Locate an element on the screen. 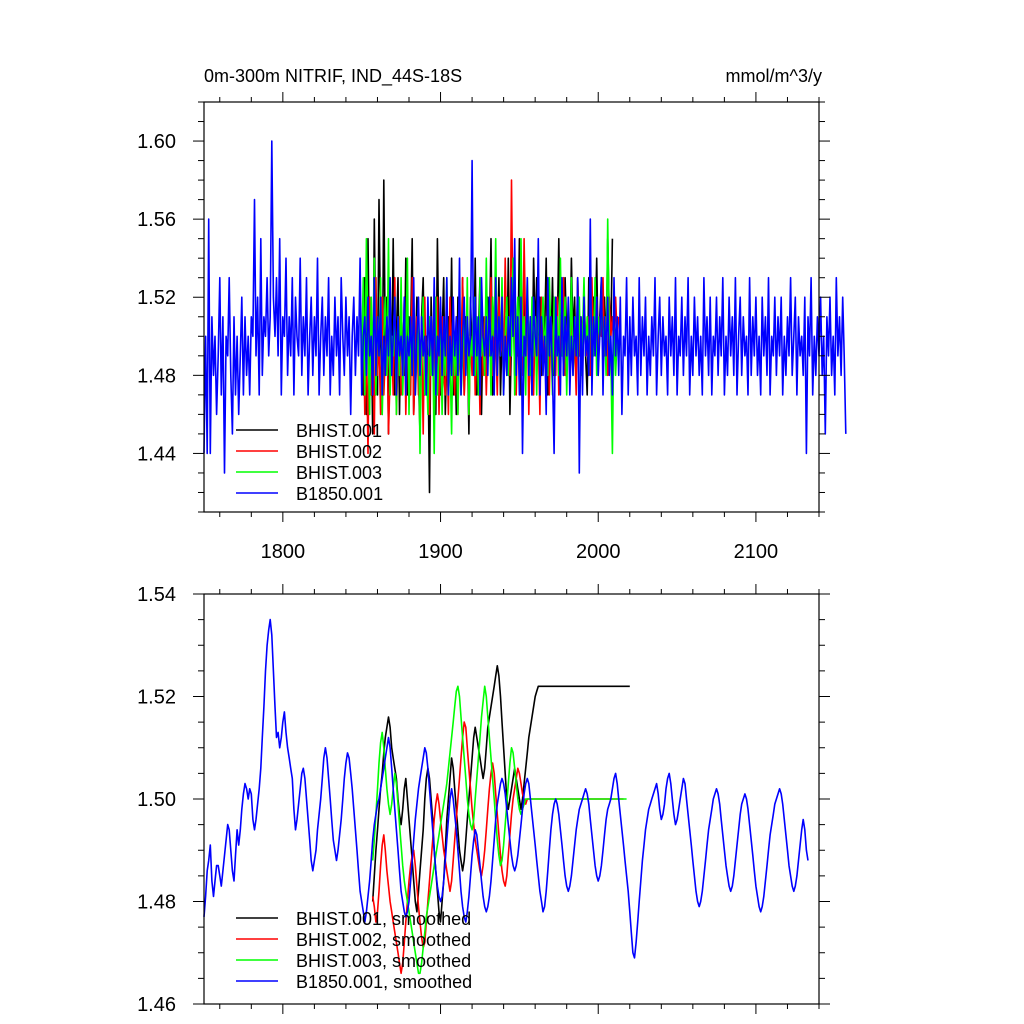 The image size is (1024, 1024). bottom-legend-label: BHIST.001, smoothed is located at coordinates (383, 919).